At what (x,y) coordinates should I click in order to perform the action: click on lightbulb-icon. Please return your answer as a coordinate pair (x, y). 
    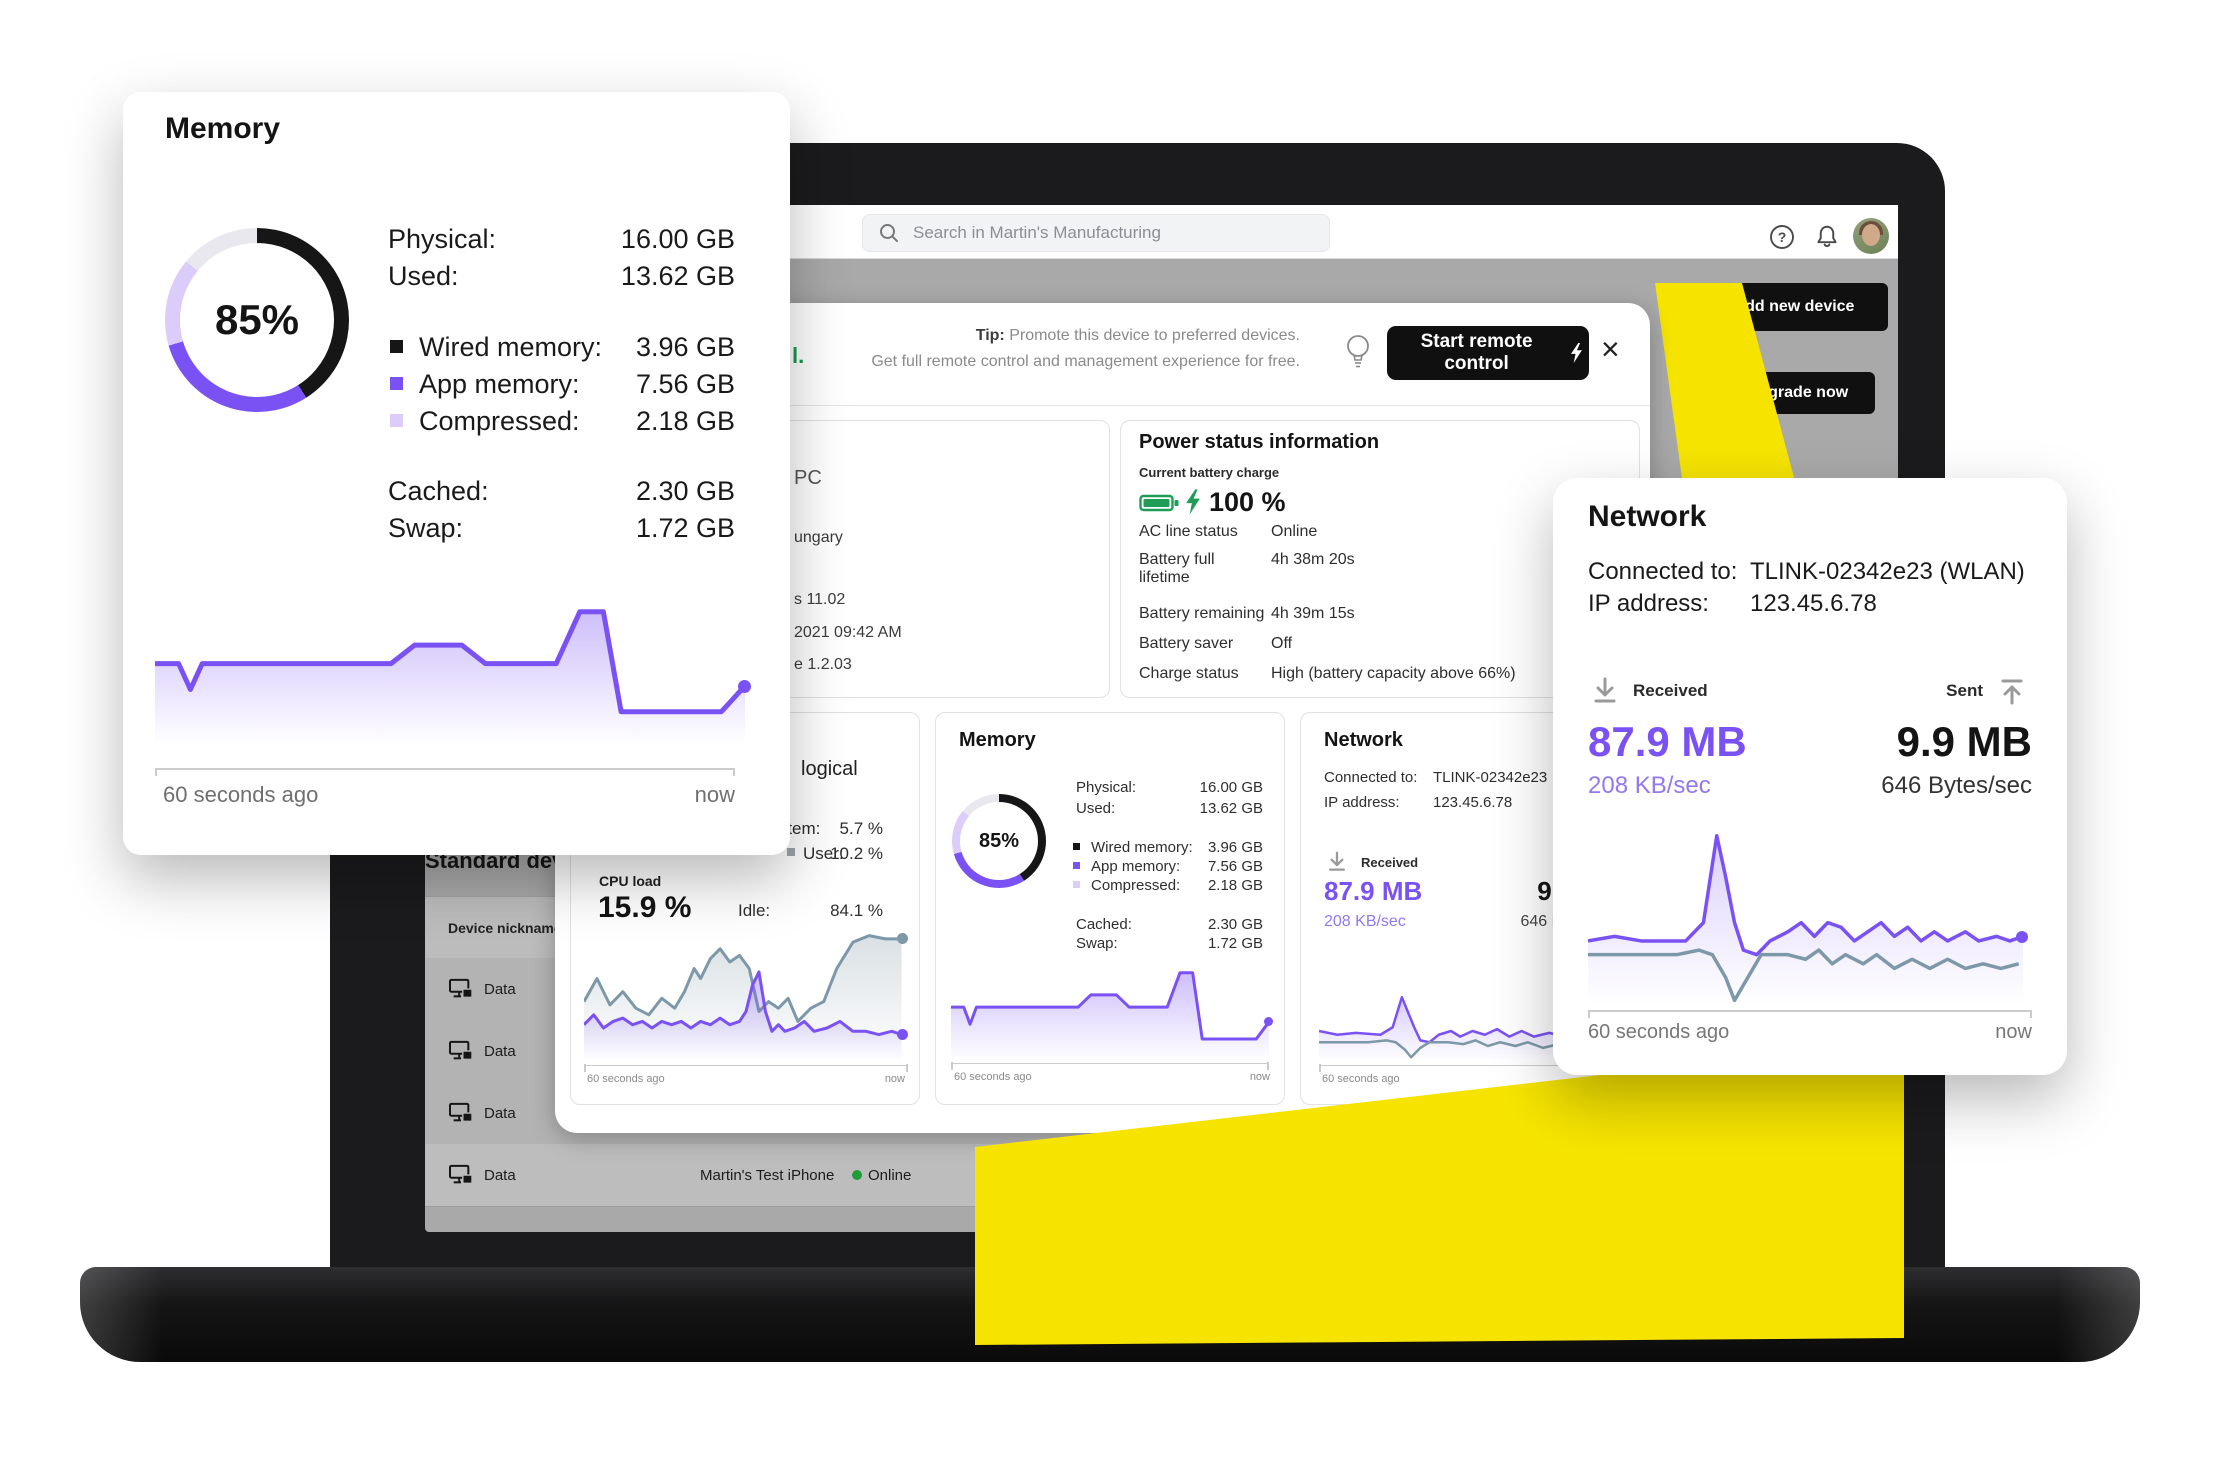
    Looking at the image, I should click on (1358, 351).